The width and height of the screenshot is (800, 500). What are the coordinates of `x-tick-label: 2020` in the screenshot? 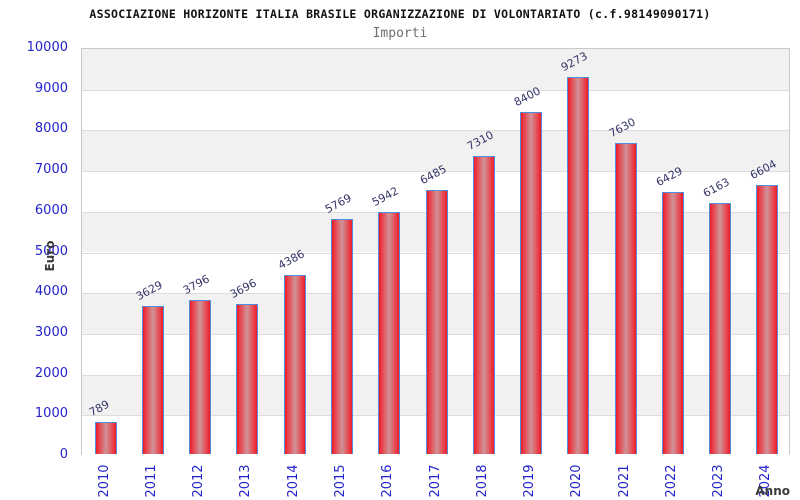 It's located at (577, 481).